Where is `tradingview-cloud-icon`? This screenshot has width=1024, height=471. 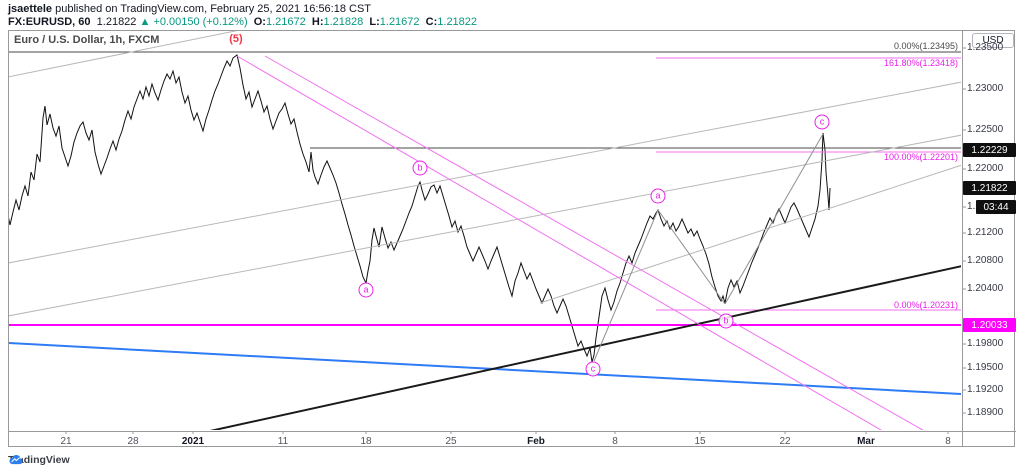 tradingview-cloud-icon is located at coordinates (16, 459).